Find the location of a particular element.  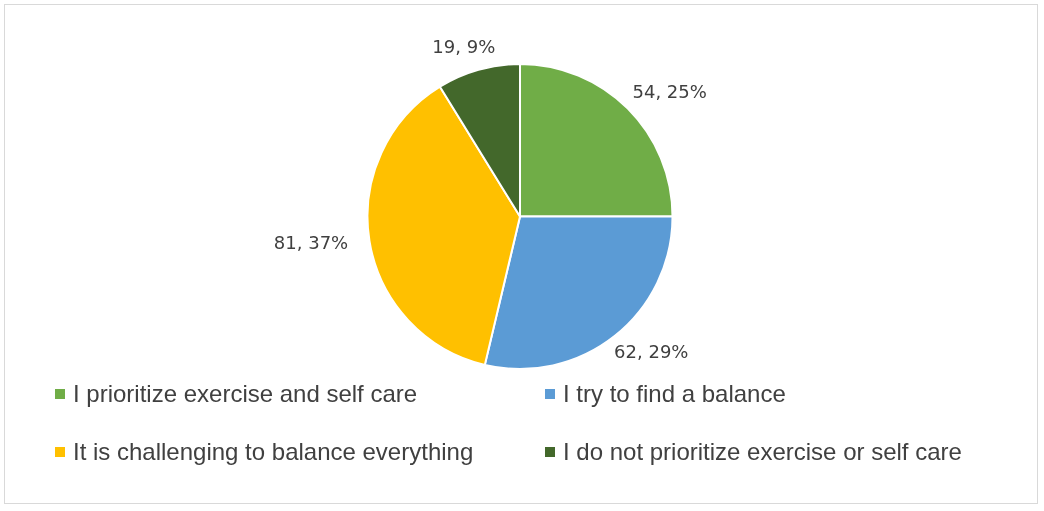

data-label: 81, 37% is located at coordinates (311, 242).